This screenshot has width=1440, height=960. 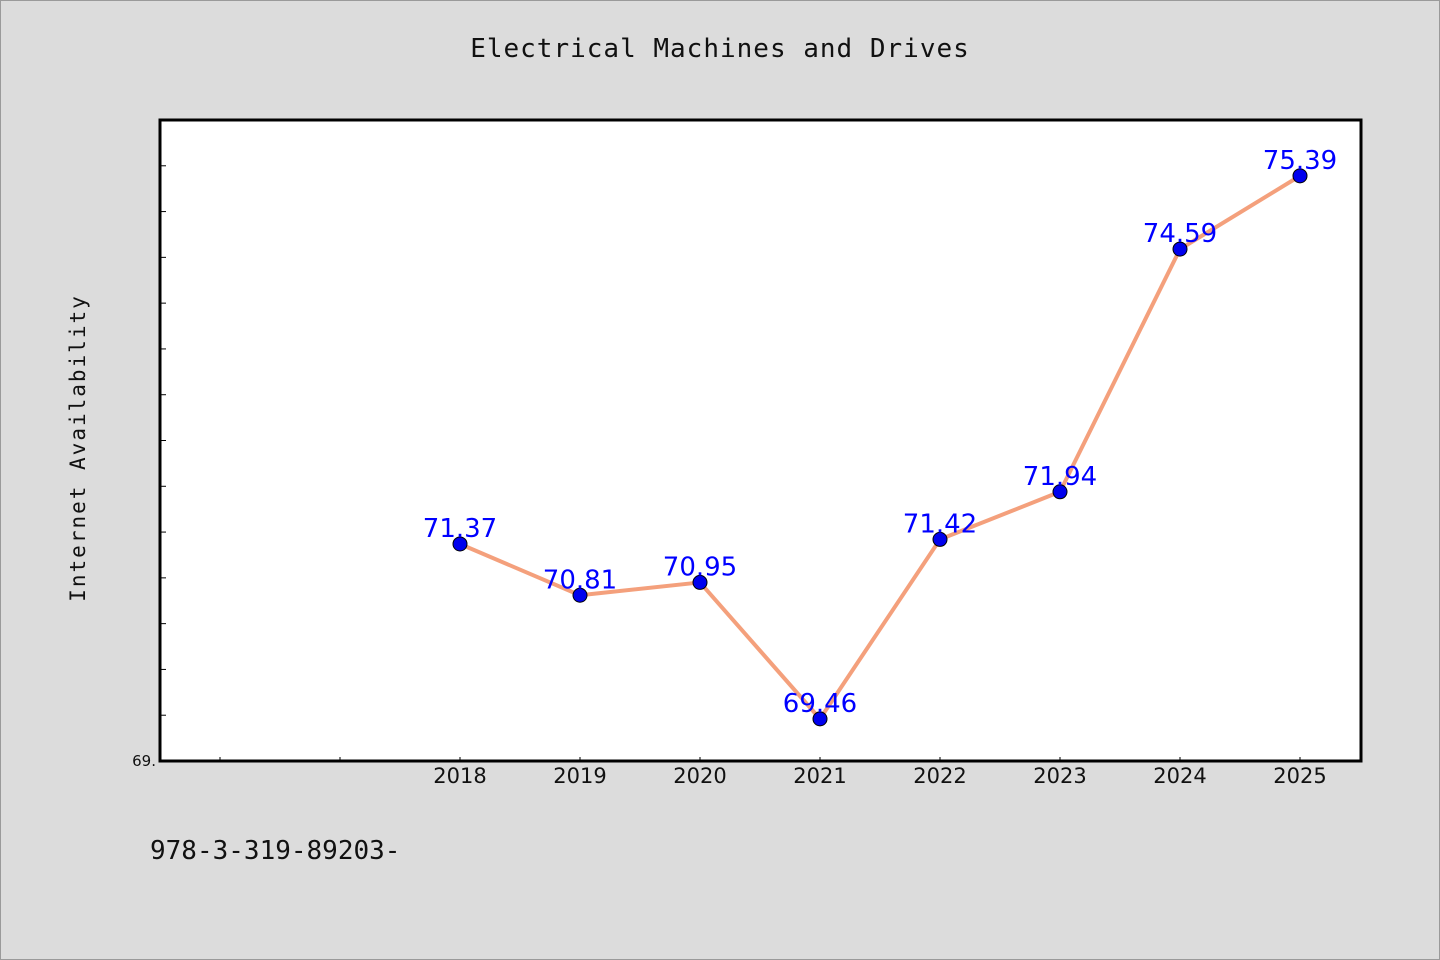 I want to click on x-tick-label: 2019, so click(x=579, y=776).